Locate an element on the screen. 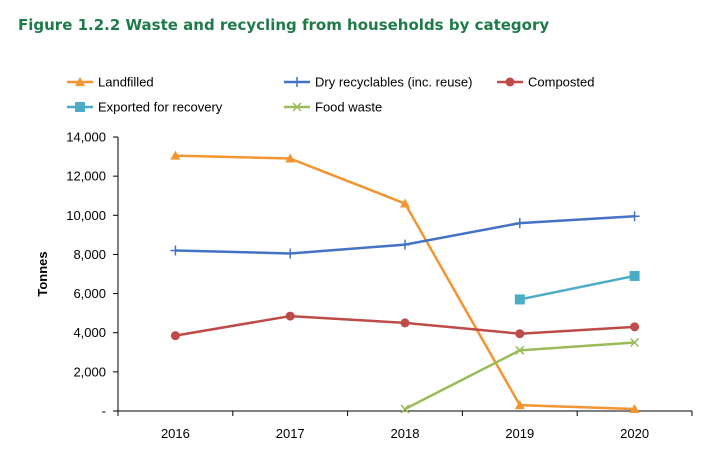  legend-label: Landfilled is located at coordinates (126, 82).